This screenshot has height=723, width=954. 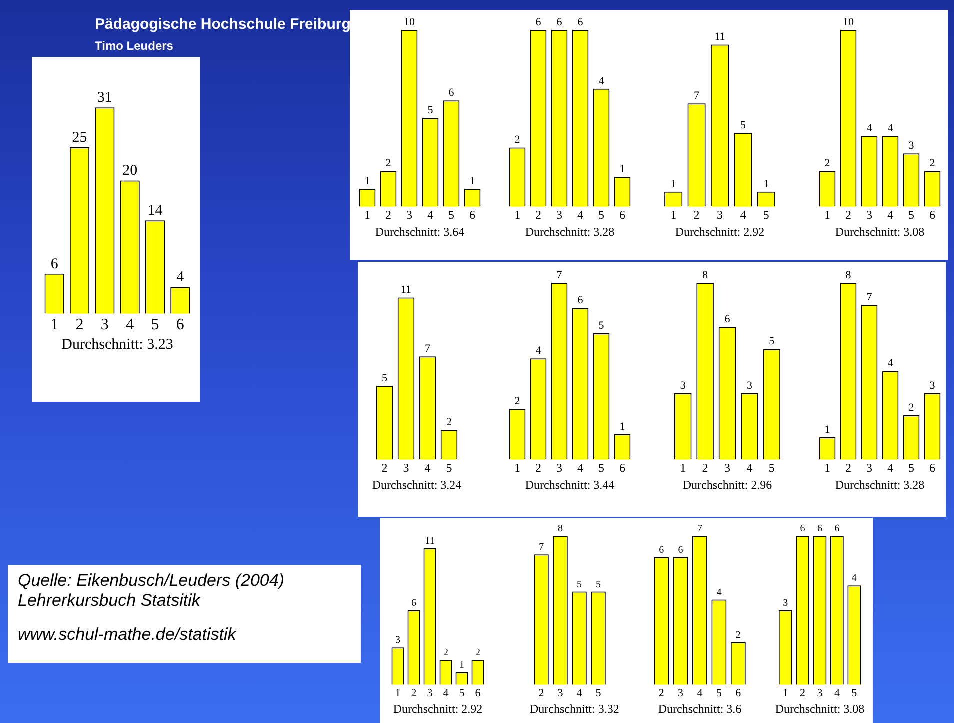 I want to click on data-label: 11, so click(x=720, y=37).